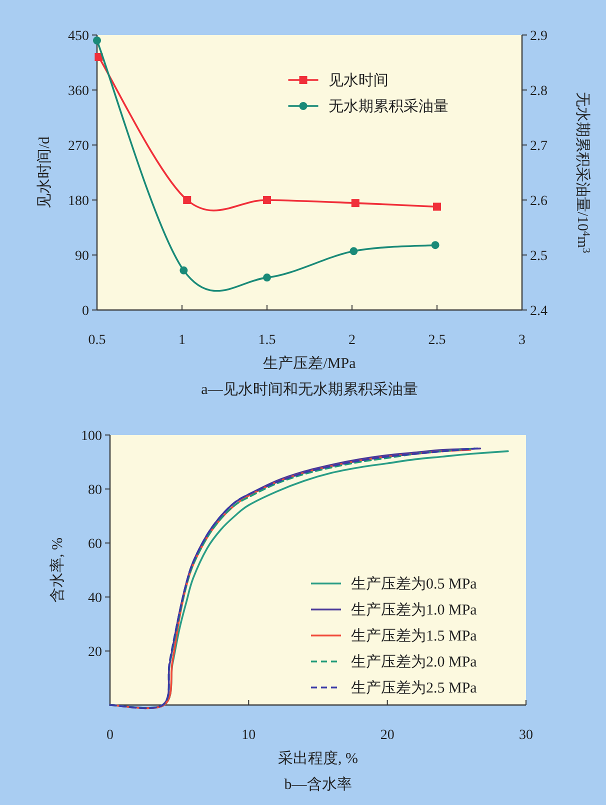 The height and width of the screenshot is (805, 606). Describe the element at coordinates (526, 735) in the screenshot. I see `x-tick-label: 30` at that location.